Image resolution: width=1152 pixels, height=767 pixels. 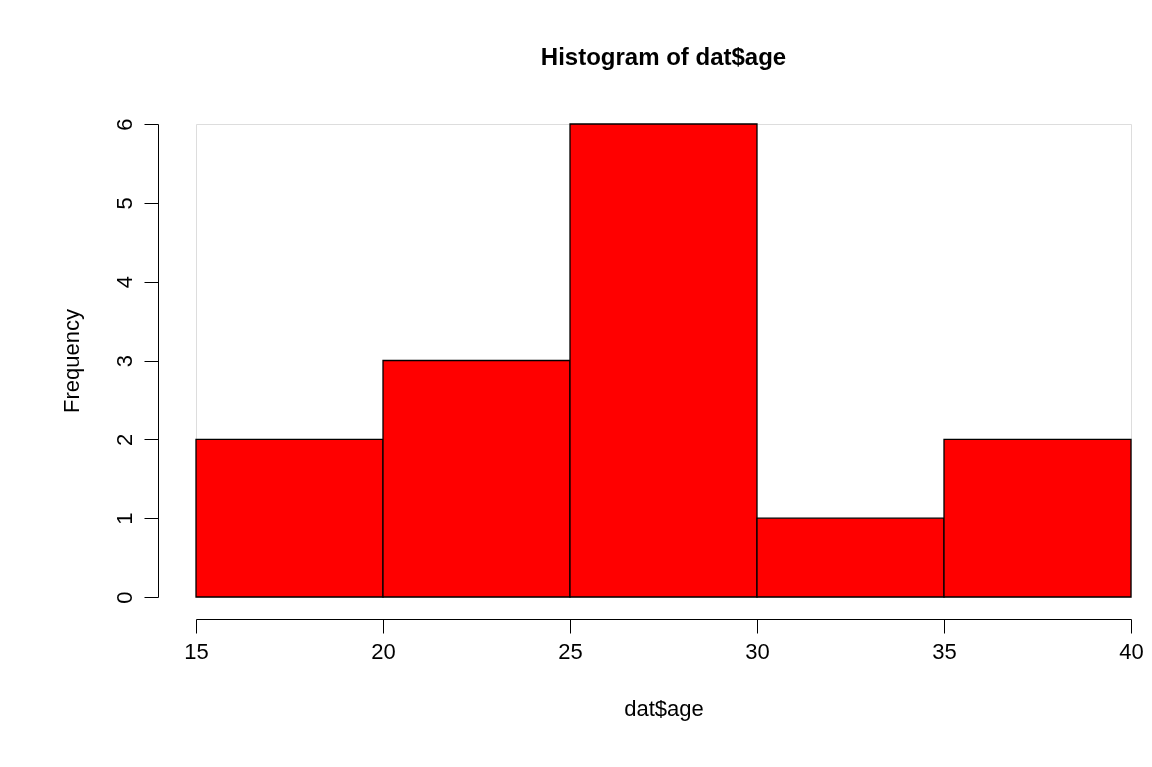 I want to click on y-tick-label: 1, so click(x=124, y=518).